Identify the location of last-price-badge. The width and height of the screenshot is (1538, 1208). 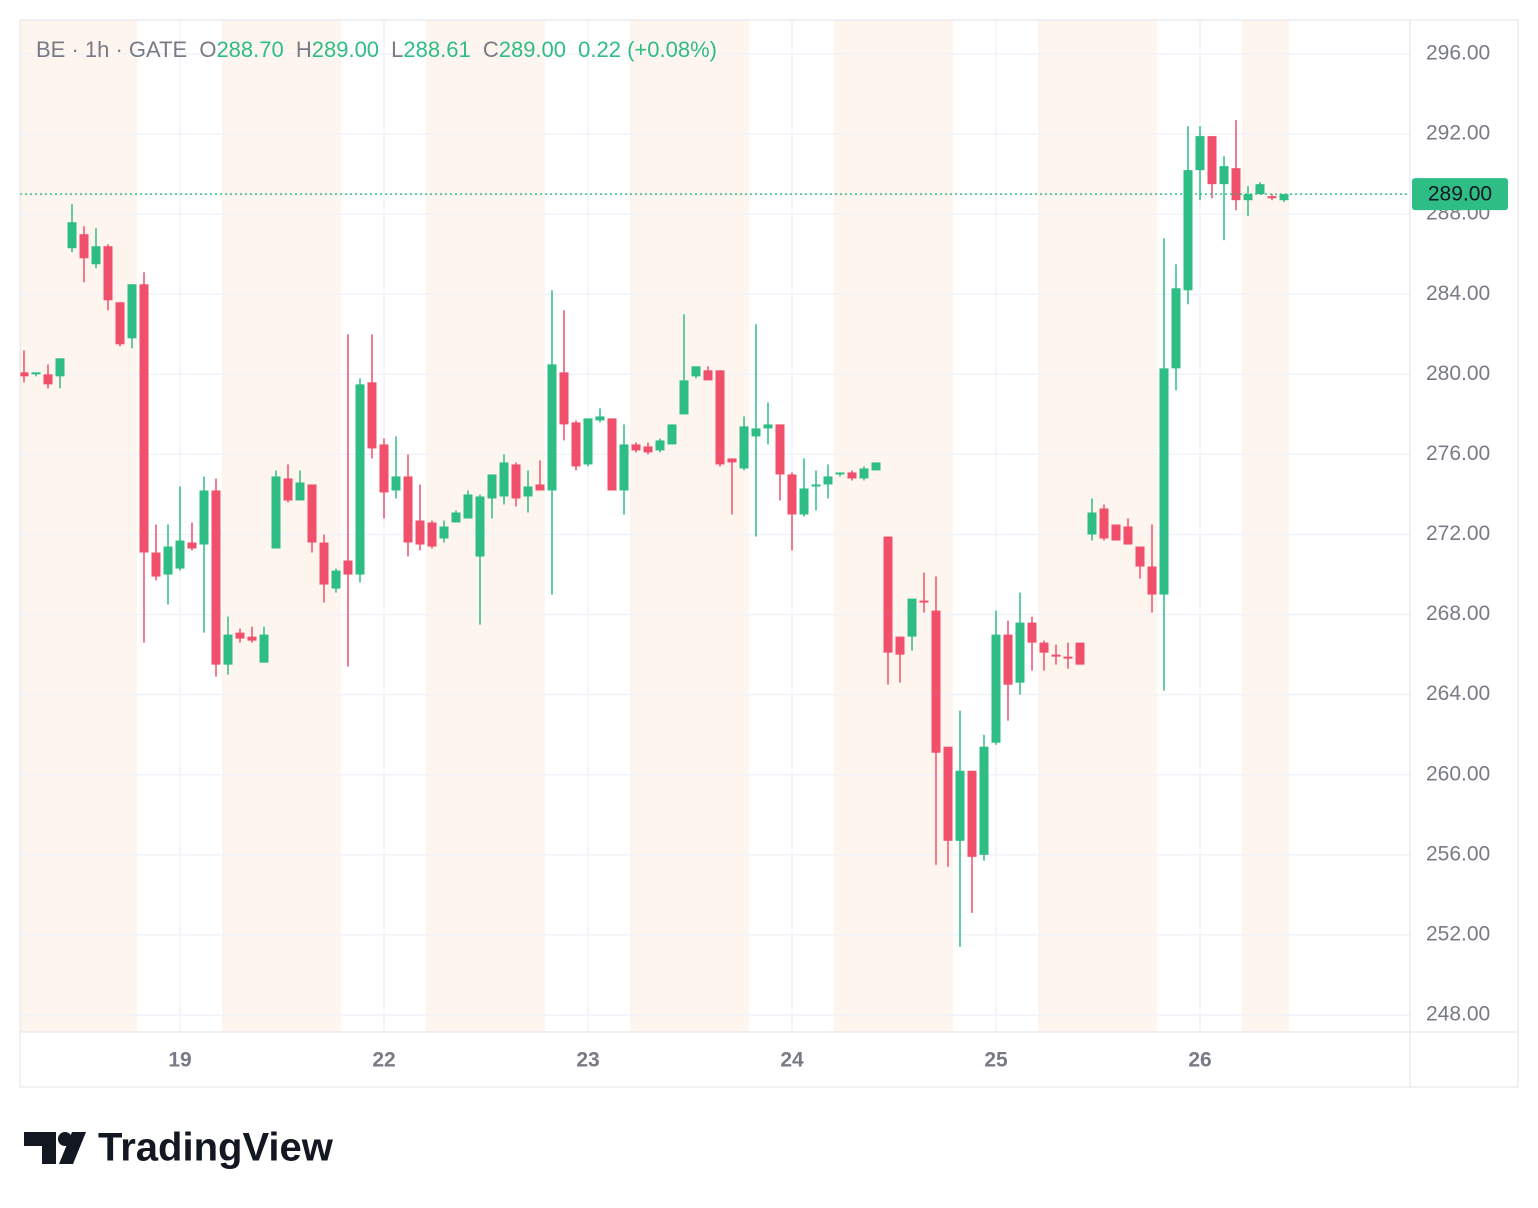
(1460, 194).